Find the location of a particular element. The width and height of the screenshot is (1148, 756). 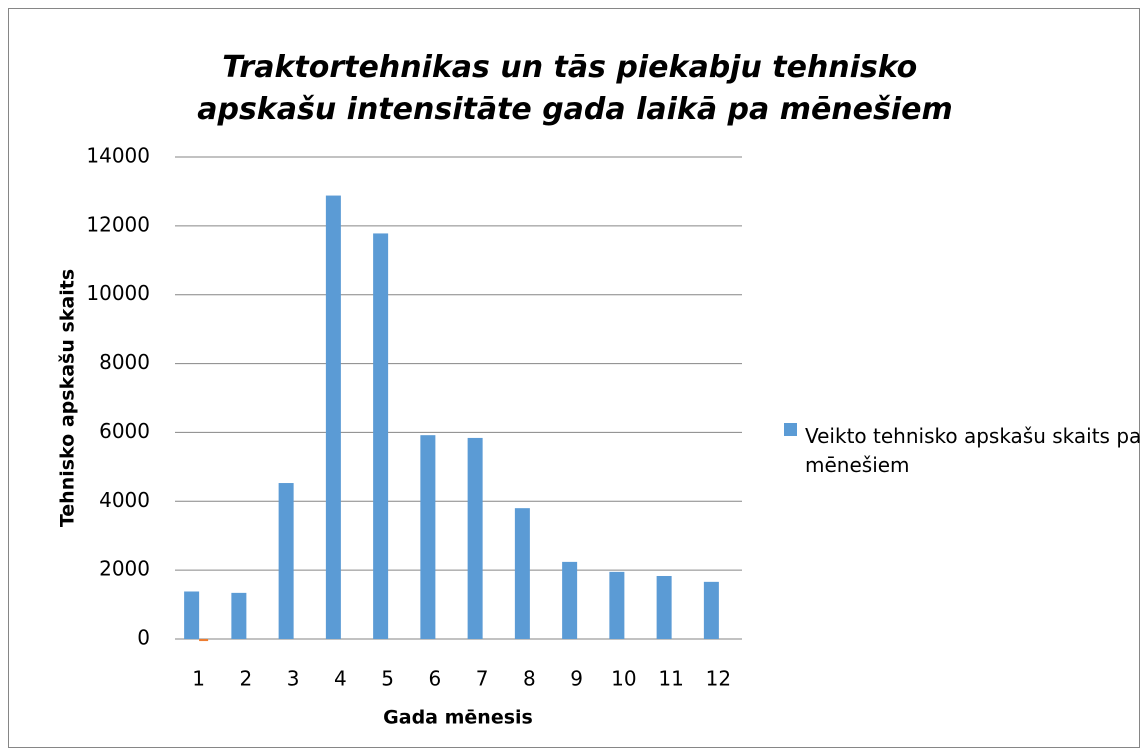

x-tick-label: 1 is located at coordinates (198, 679).